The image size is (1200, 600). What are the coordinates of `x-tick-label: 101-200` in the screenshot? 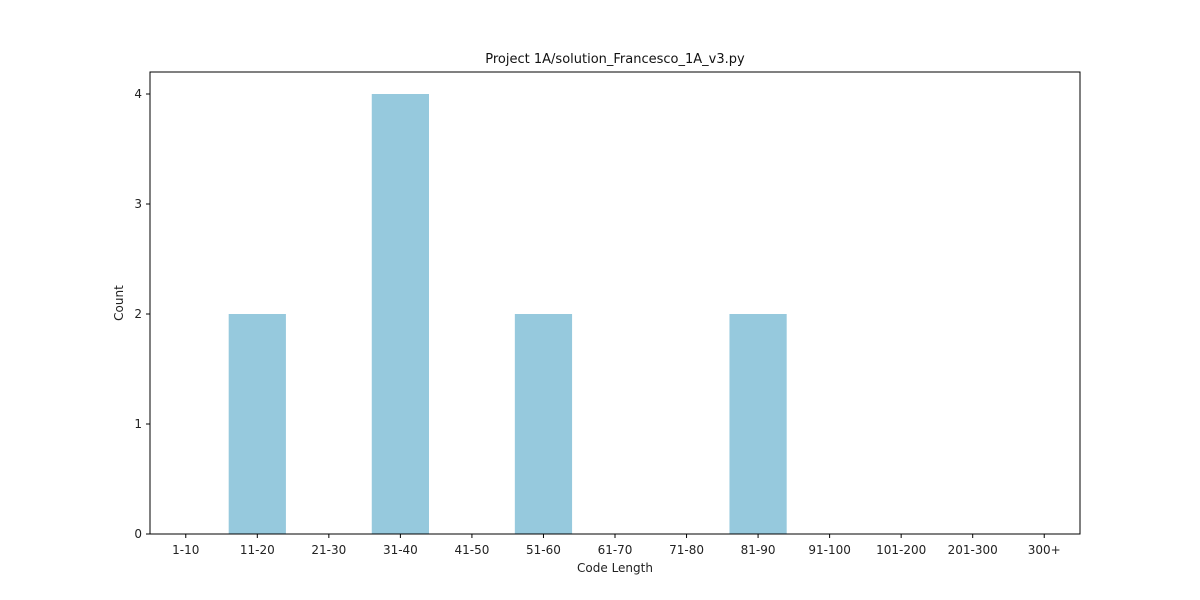 It's located at (901, 550).